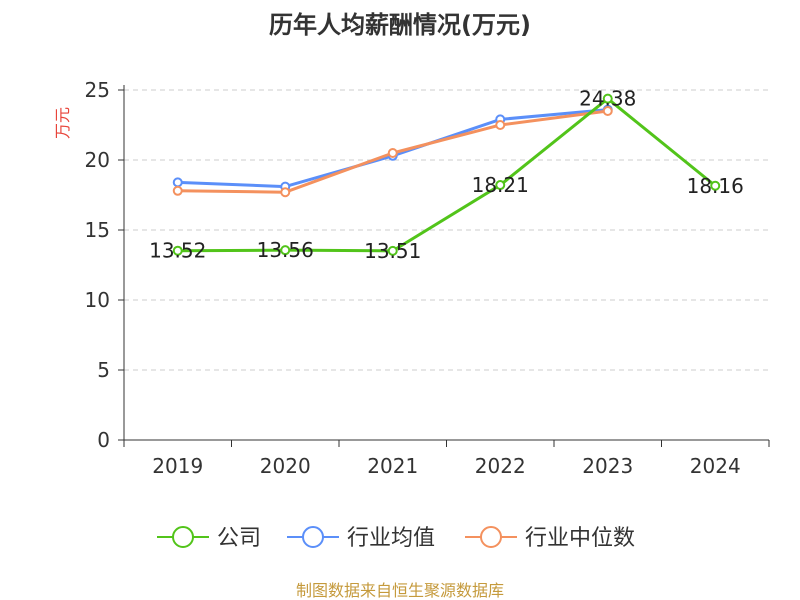 This screenshot has width=800, height=600. Describe the element at coordinates (400, 25) in the screenshot. I see `chart-title: 历年人均薪酬情况(万元)` at that location.